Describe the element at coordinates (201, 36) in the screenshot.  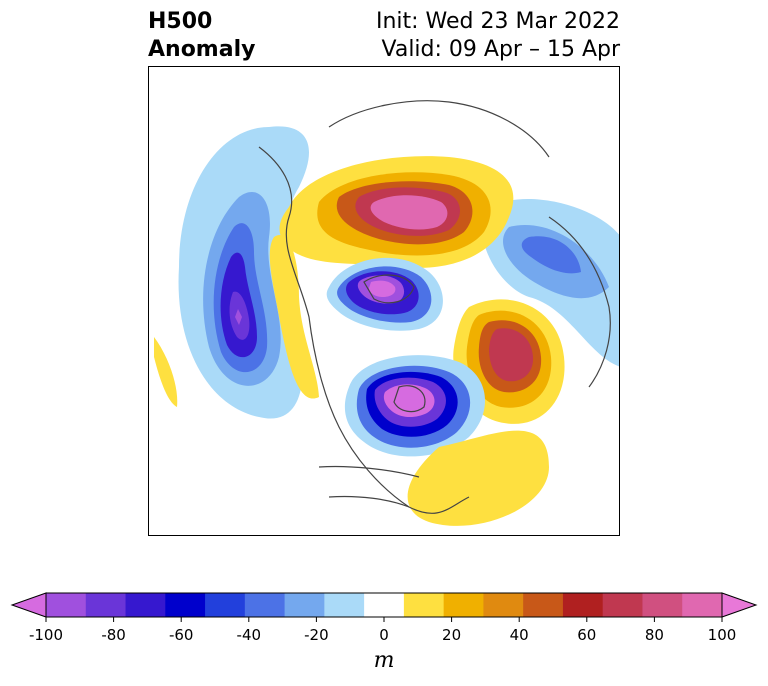
I see `chart-title: H500 Anomaly` at that location.